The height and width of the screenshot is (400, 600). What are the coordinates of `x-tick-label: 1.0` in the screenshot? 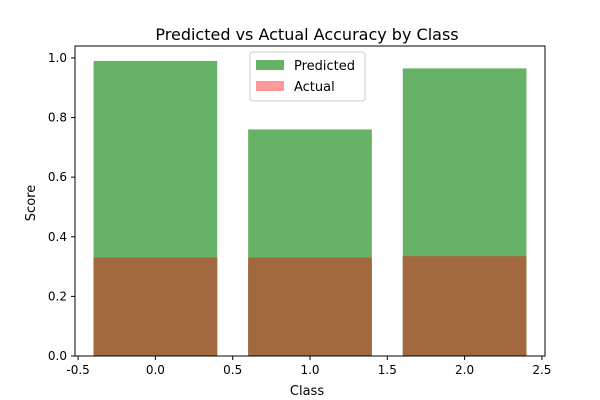 It's located at (309, 370).